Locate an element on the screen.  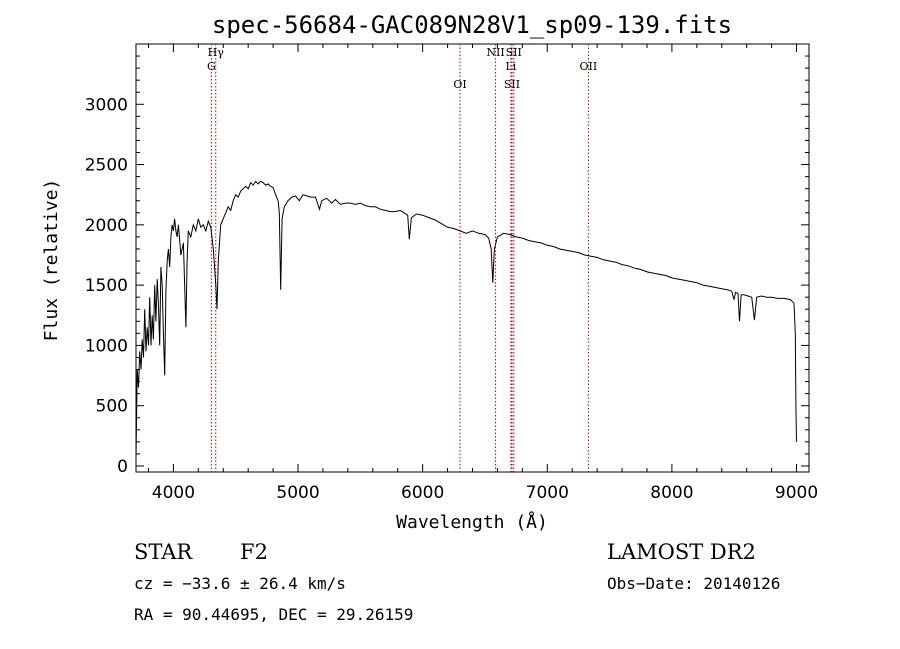
marker-label: OII is located at coordinates (589, 66).